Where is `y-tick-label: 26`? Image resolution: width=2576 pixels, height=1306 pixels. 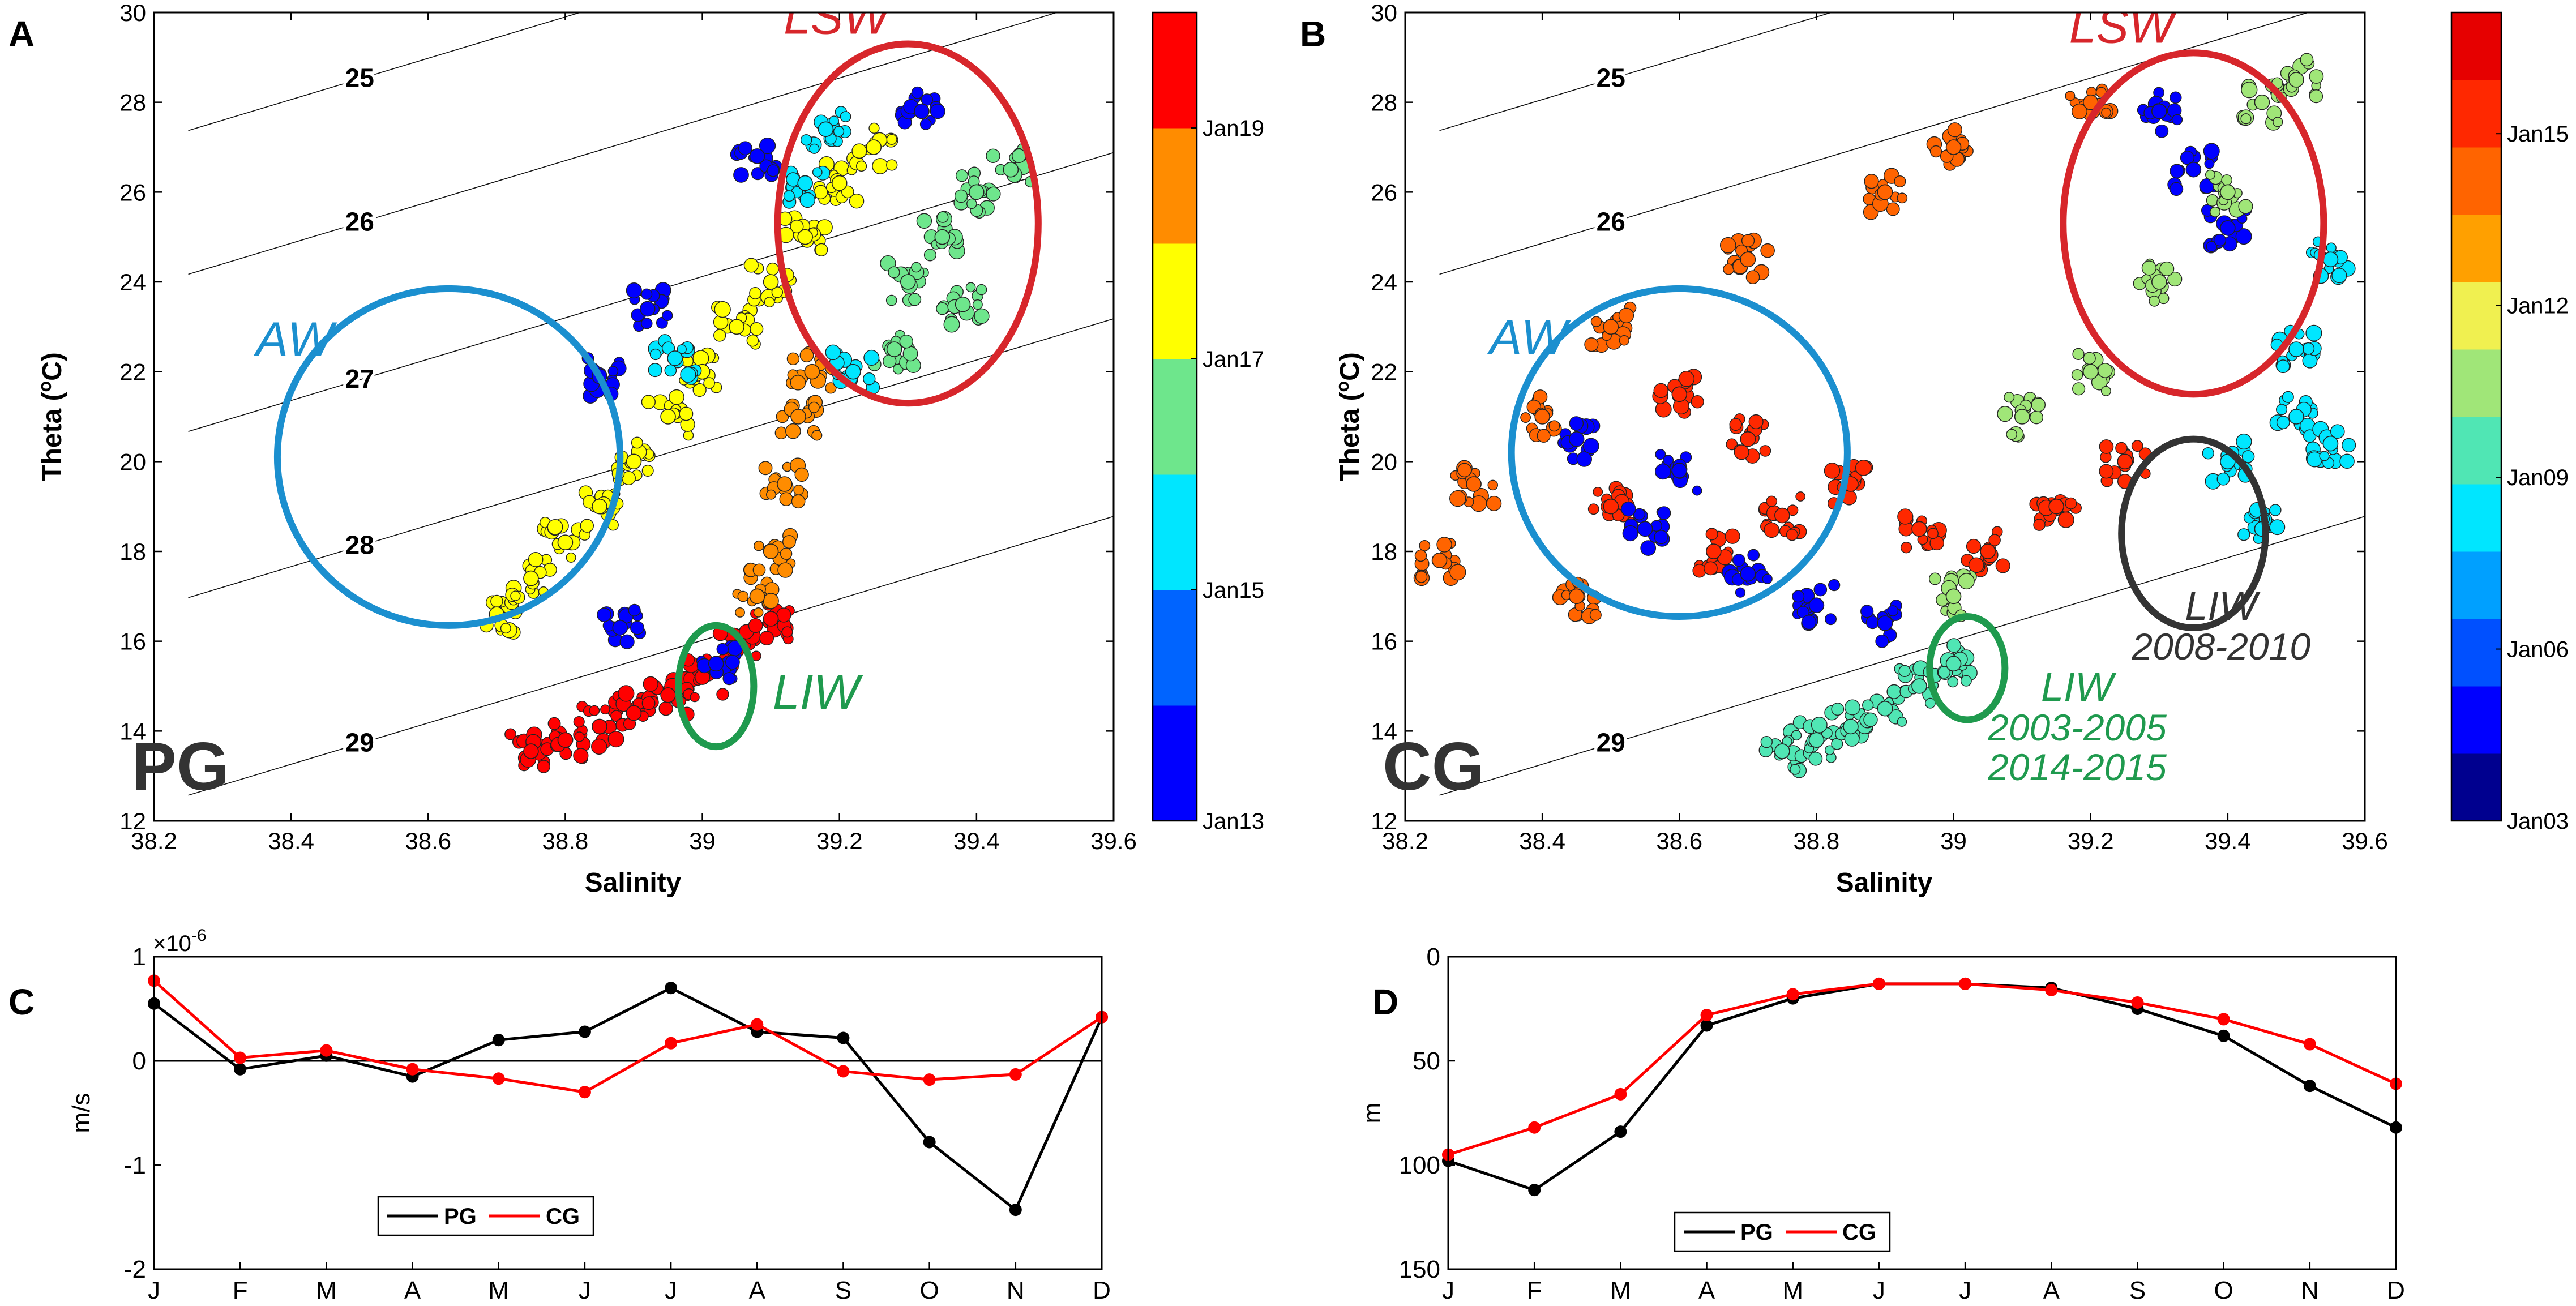 y-tick-label: 26 is located at coordinates (132, 192).